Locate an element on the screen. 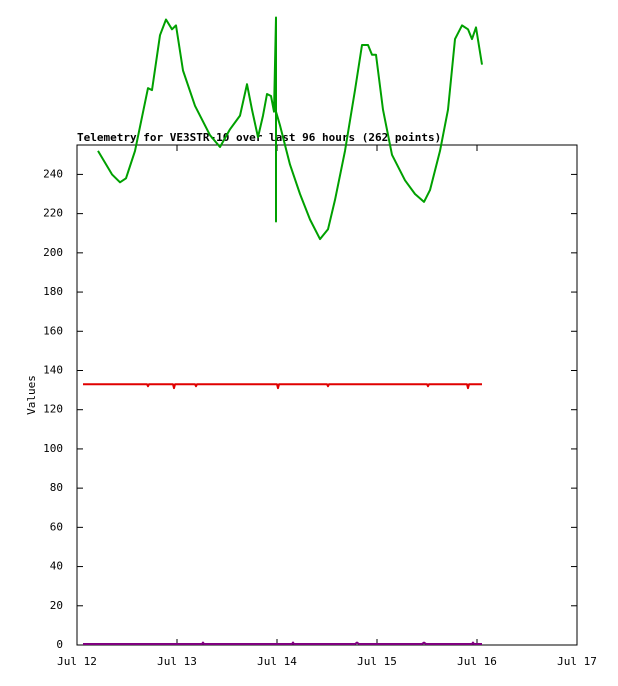 The image size is (618, 686). x-tick-label: Jul 14 is located at coordinates (277, 661).